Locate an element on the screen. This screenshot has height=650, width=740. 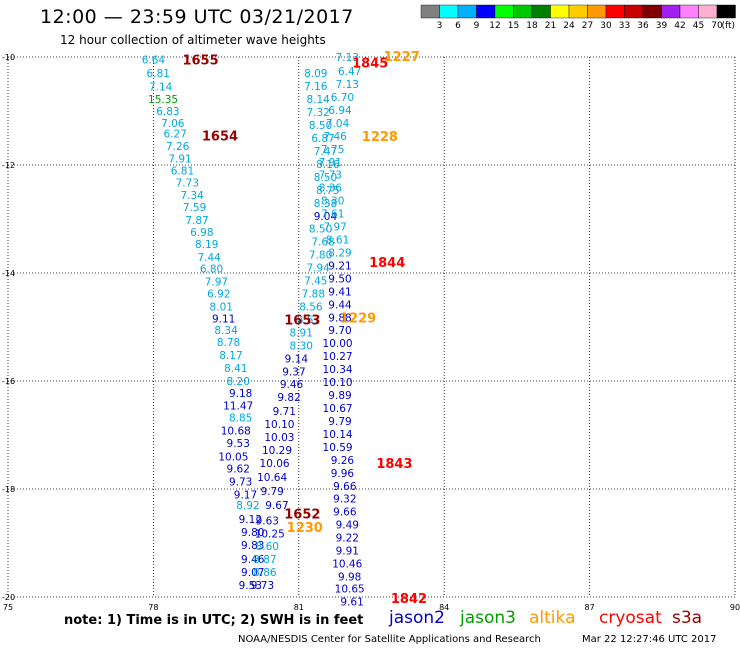
wave-height-value: 8.61 is located at coordinates (337, 241).